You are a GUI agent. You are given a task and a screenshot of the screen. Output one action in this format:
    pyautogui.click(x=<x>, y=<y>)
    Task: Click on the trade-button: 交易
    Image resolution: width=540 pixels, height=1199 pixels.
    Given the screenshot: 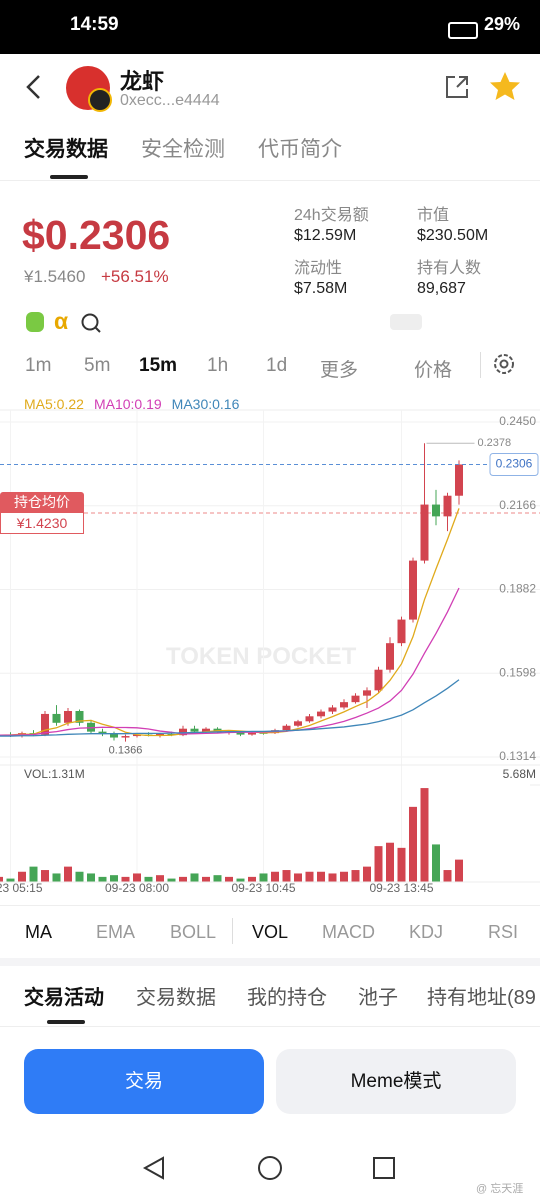 What is the action you would take?
    pyautogui.click(x=144, y=1081)
    